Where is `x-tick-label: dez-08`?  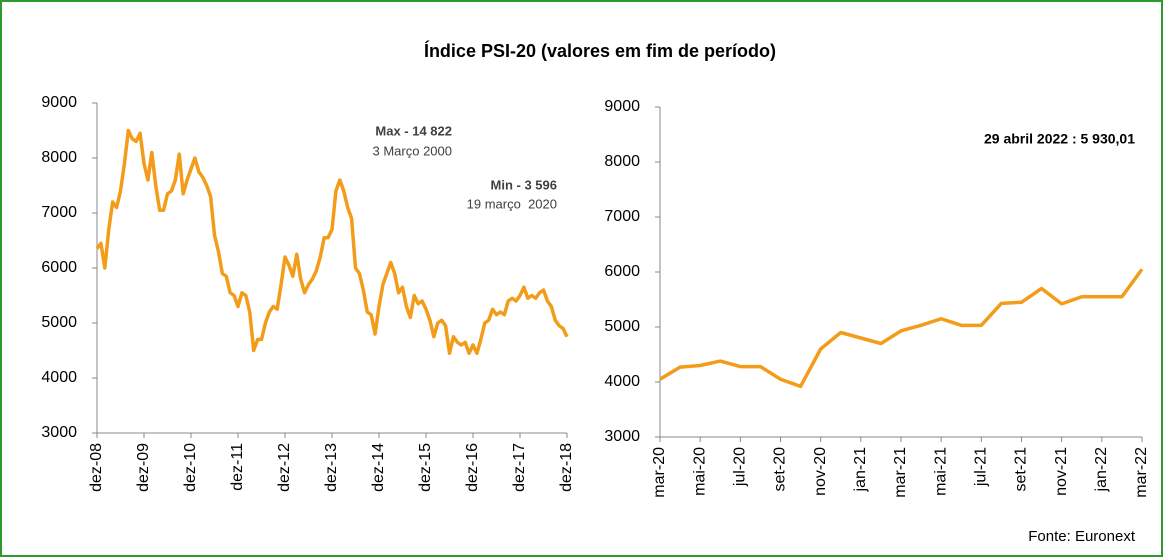
x-tick-label: dez-08 is located at coordinates (96, 467).